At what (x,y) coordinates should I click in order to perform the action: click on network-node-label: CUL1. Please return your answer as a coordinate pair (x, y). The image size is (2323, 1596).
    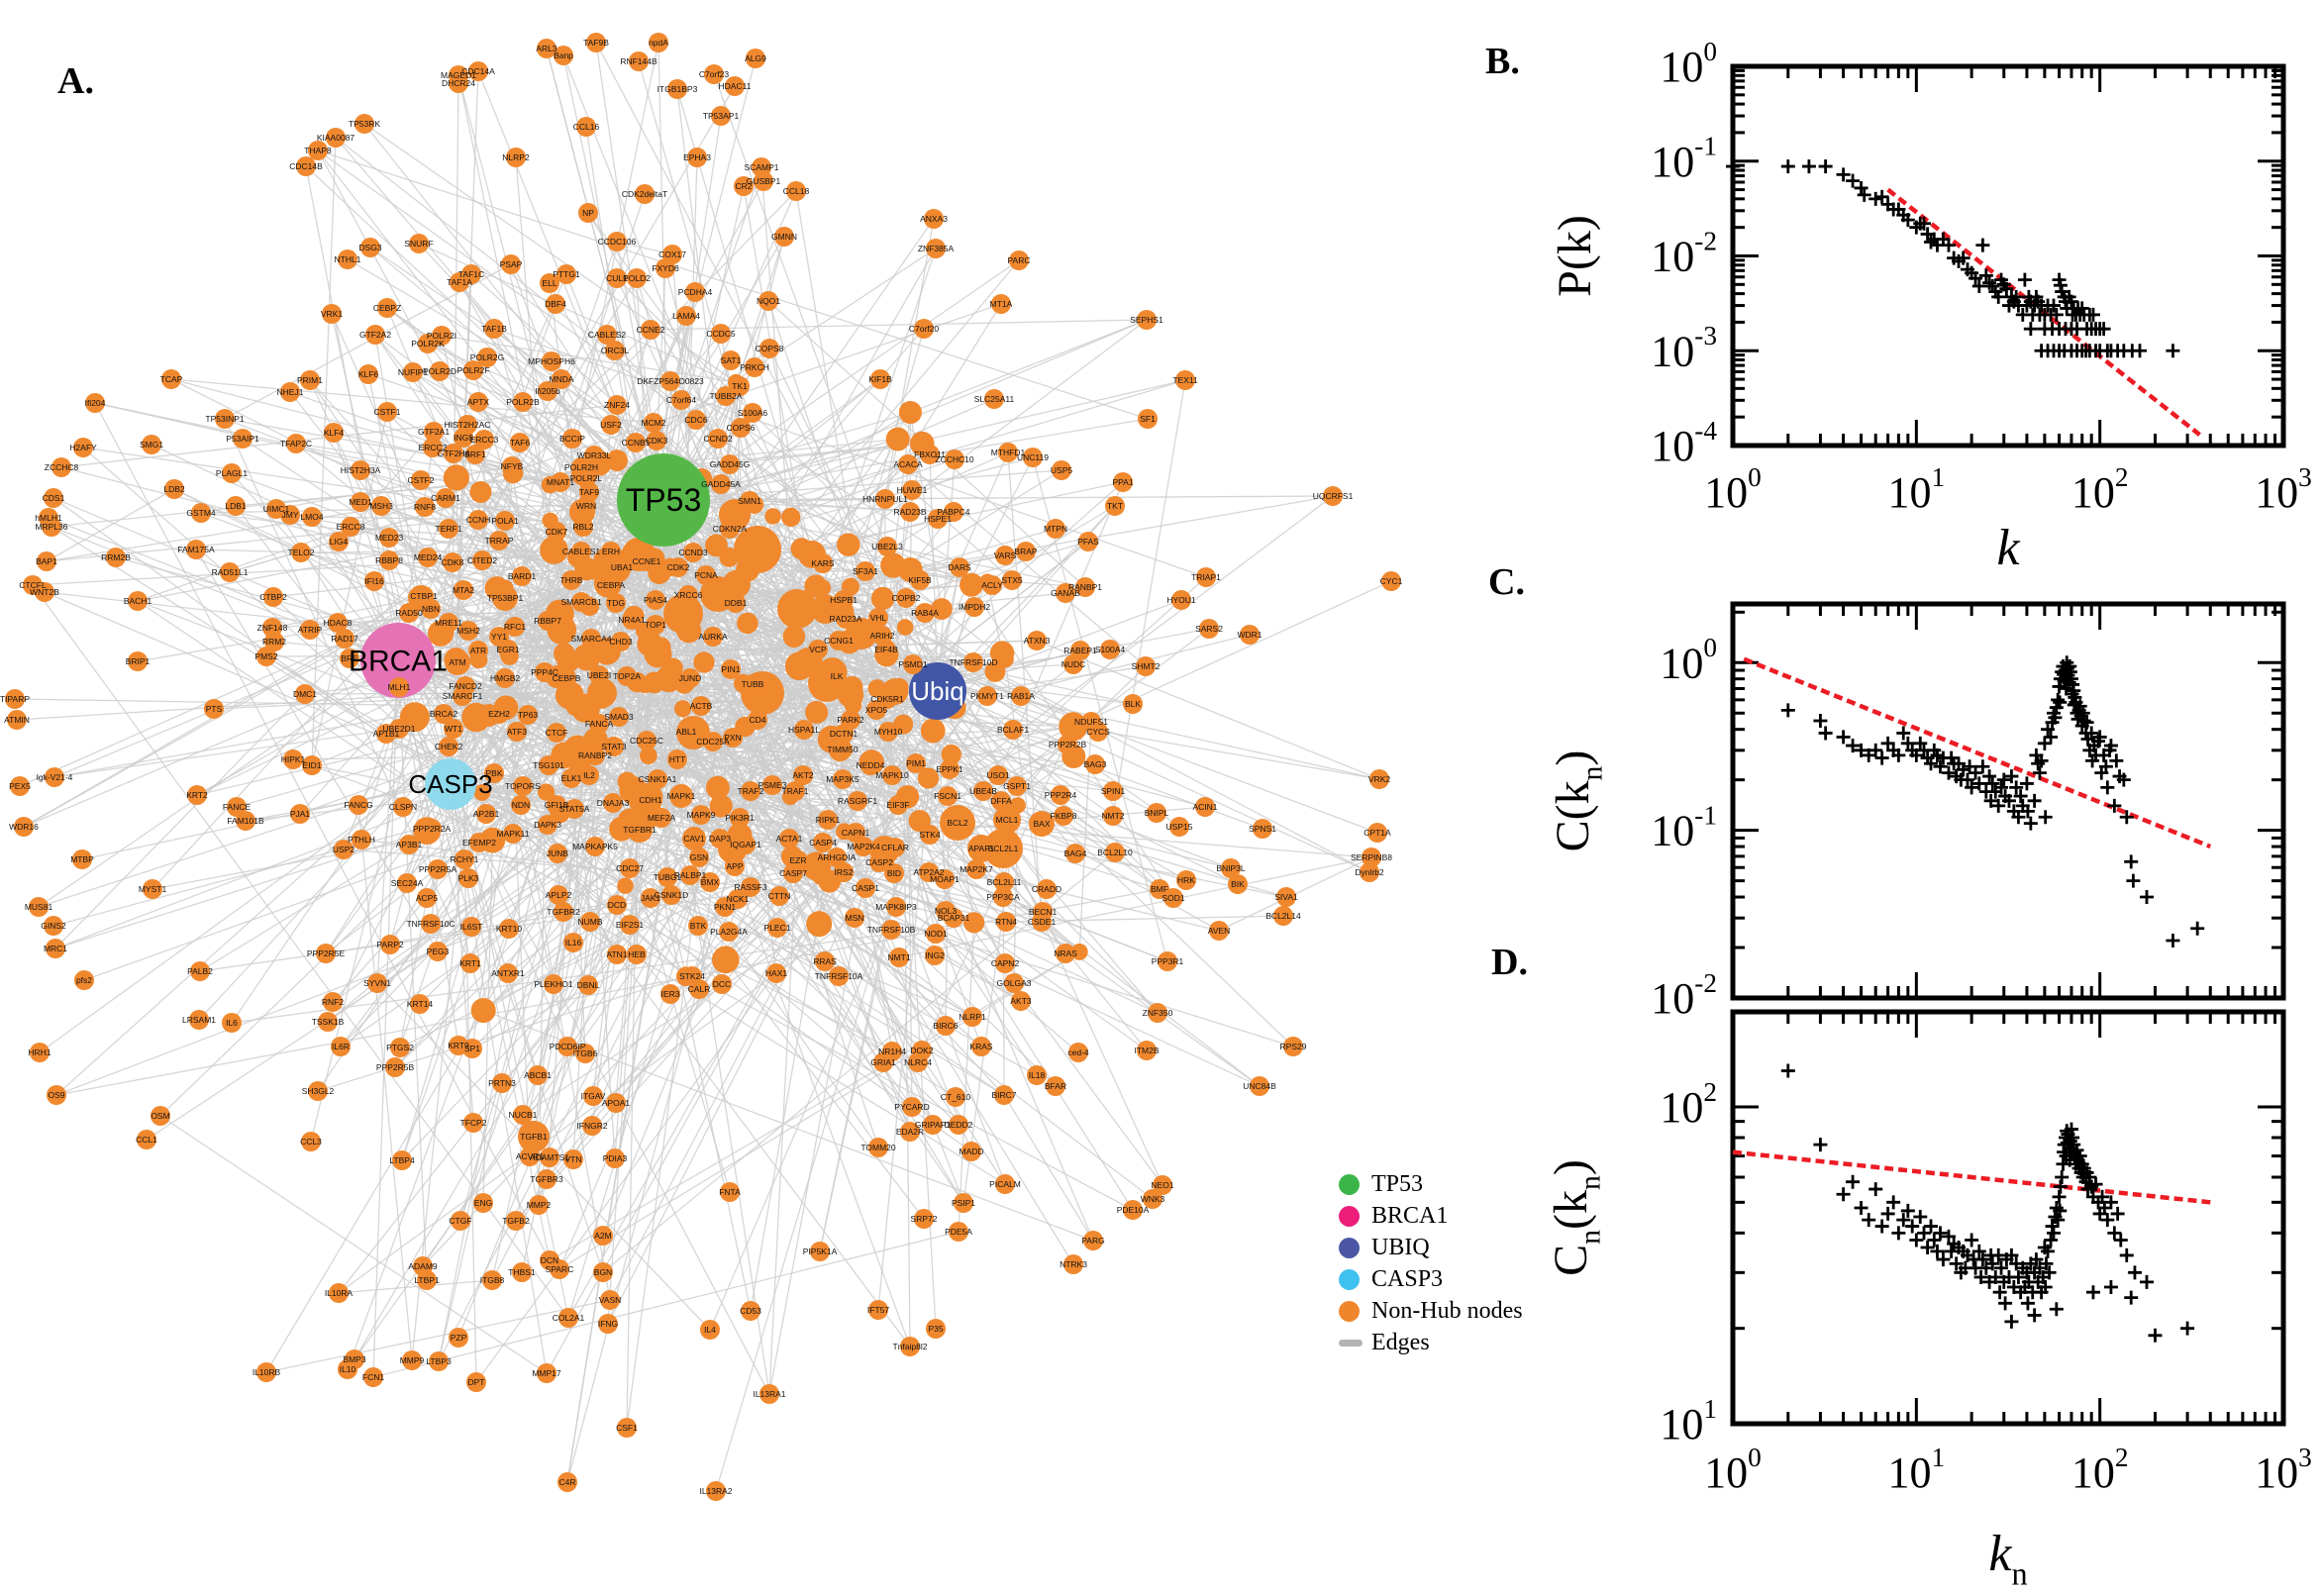
    Looking at the image, I should click on (617, 278).